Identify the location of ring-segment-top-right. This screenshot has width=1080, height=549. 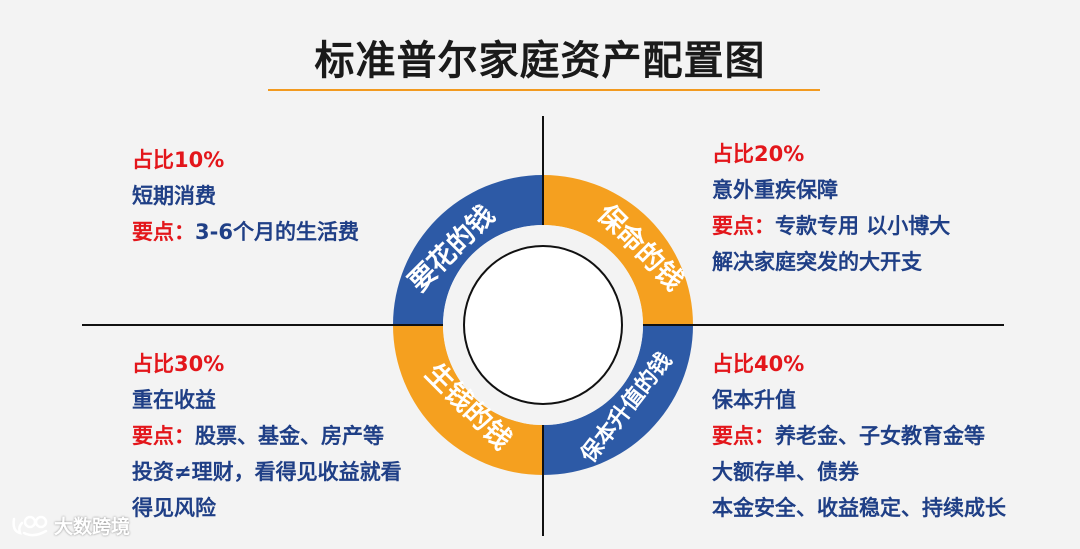
(618, 250).